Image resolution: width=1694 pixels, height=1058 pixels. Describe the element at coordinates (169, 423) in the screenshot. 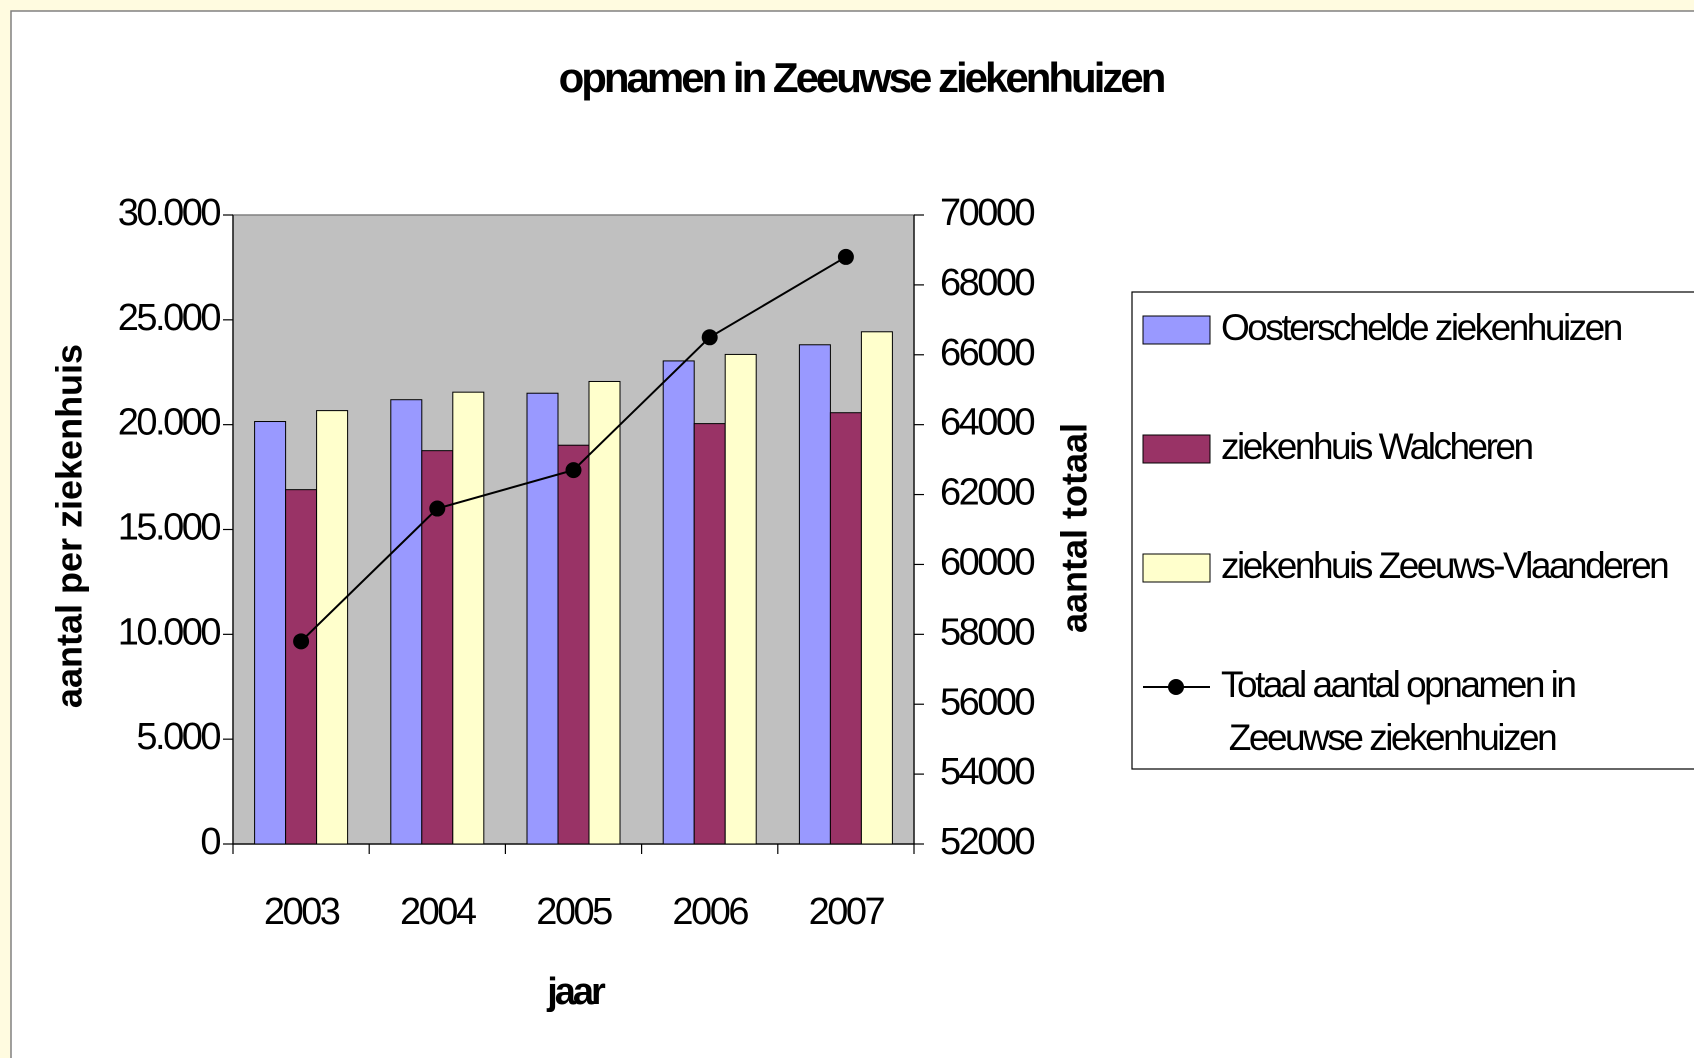

I see `y-tick-label: 20.000` at that location.